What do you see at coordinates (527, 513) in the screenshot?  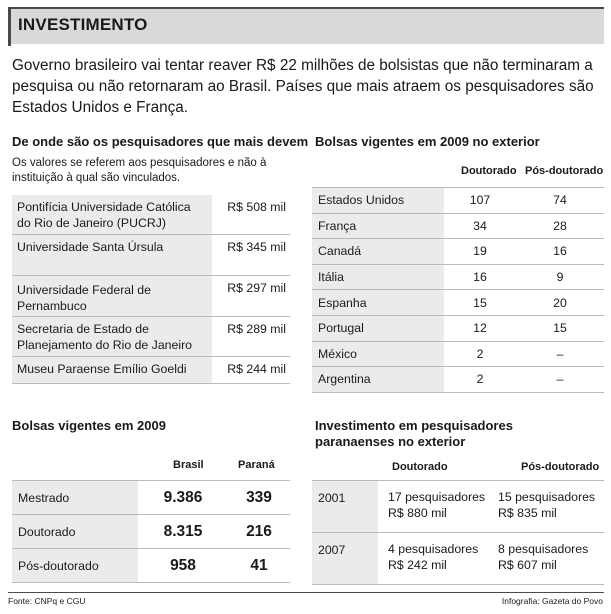 I see `pos-value: R$ 835 mil` at bounding box center [527, 513].